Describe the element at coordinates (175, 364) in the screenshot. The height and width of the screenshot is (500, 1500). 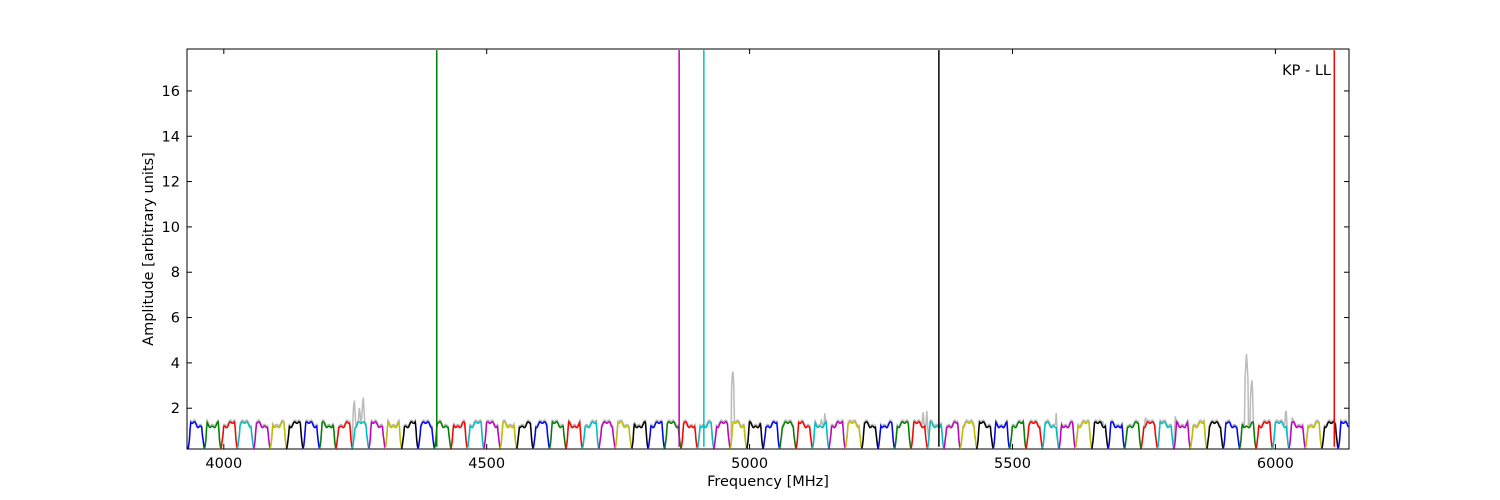
I see `y-tick-label: 4` at that location.